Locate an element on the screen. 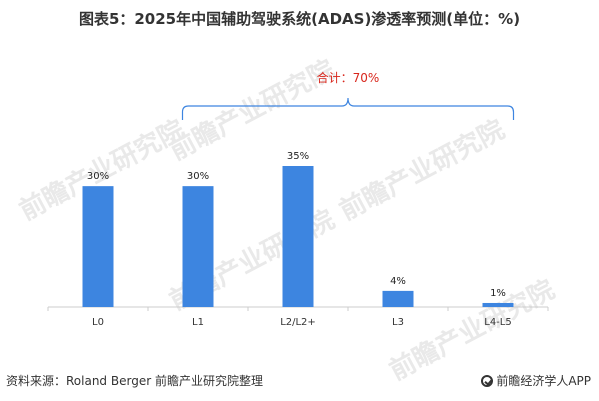 The height and width of the screenshot is (401, 599). data-label: 35% is located at coordinates (298, 156).